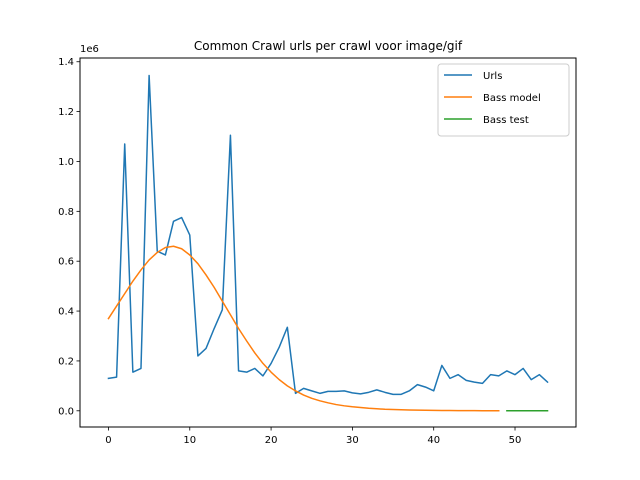  What do you see at coordinates (433, 440) in the screenshot?
I see `x-tick-label: 40` at bounding box center [433, 440].